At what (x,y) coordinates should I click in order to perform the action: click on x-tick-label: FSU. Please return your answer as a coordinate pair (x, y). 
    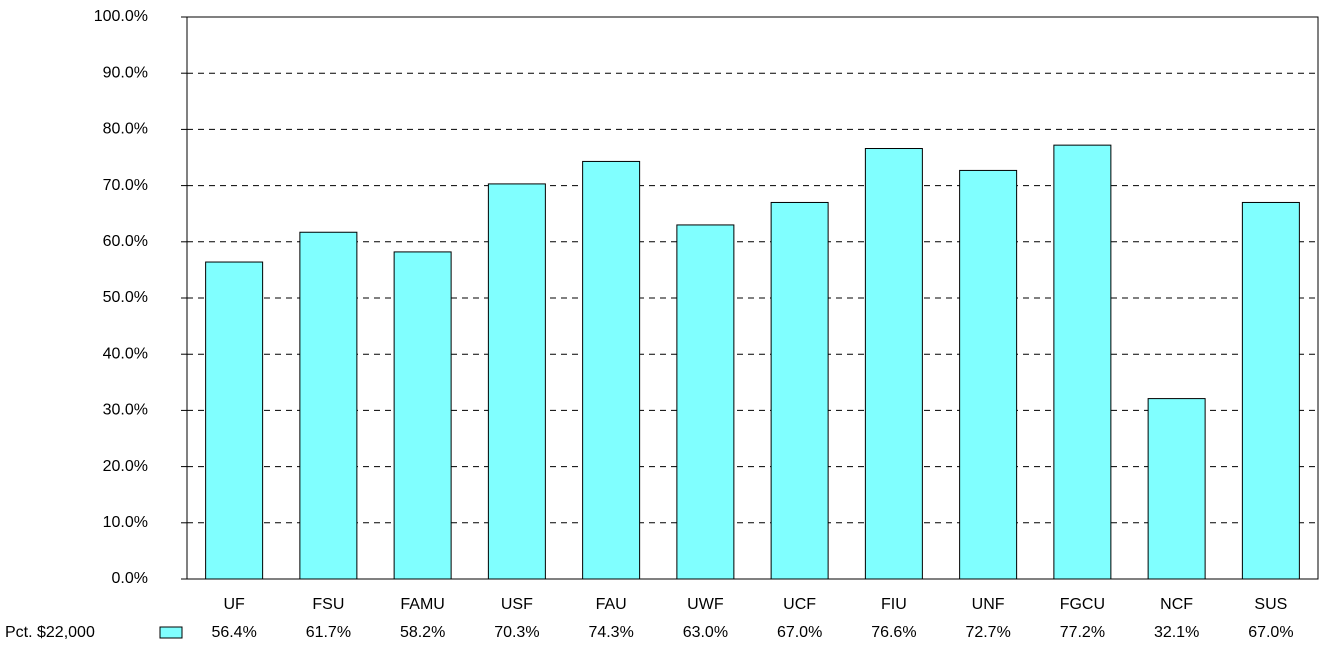
    Looking at the image, I should click on (328, 604).